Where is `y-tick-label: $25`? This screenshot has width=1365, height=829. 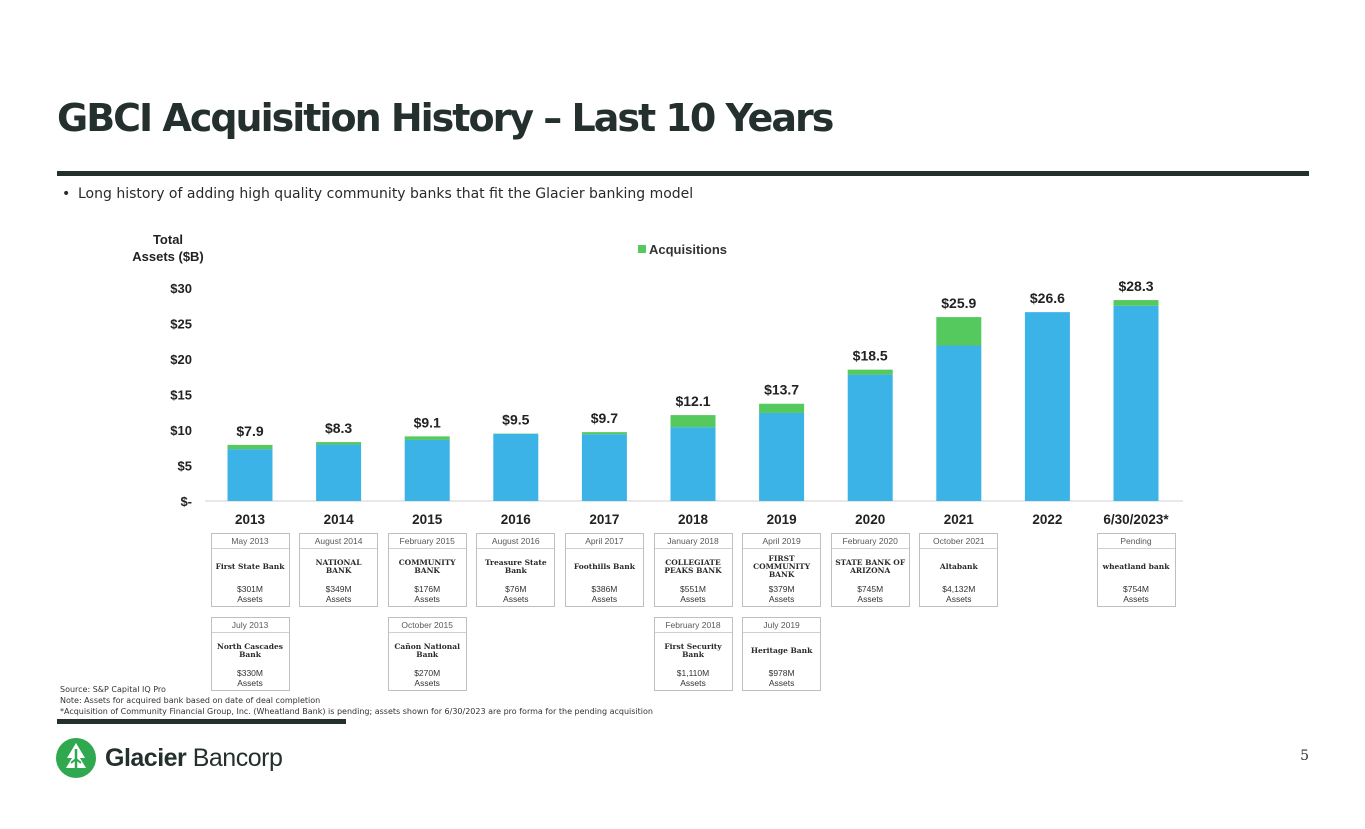
y-tick-label: $25 is located at coordinates (181, 324).